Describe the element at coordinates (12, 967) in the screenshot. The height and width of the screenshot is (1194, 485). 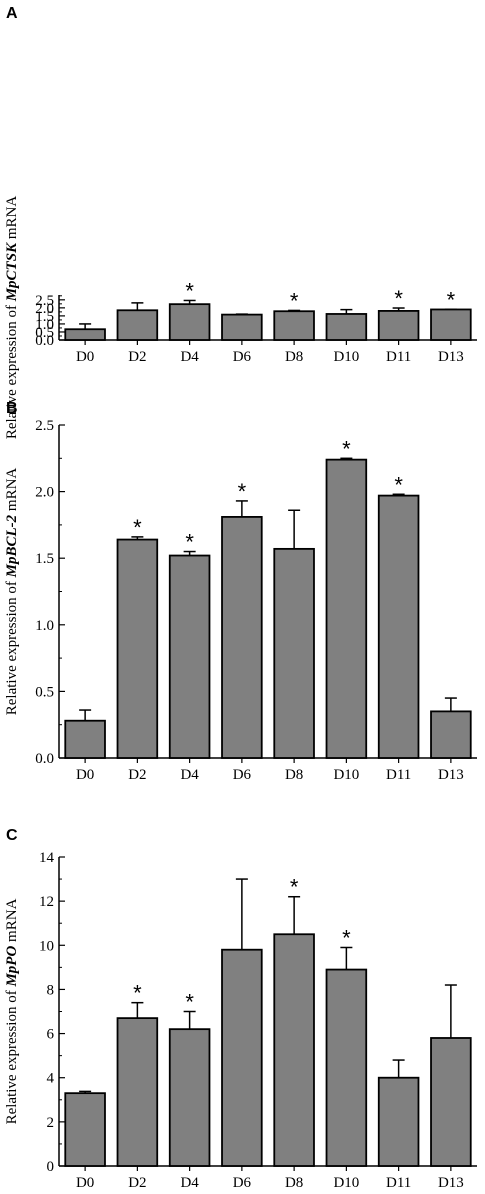
I see `y-axis-title-gene: MpPO` at that location.